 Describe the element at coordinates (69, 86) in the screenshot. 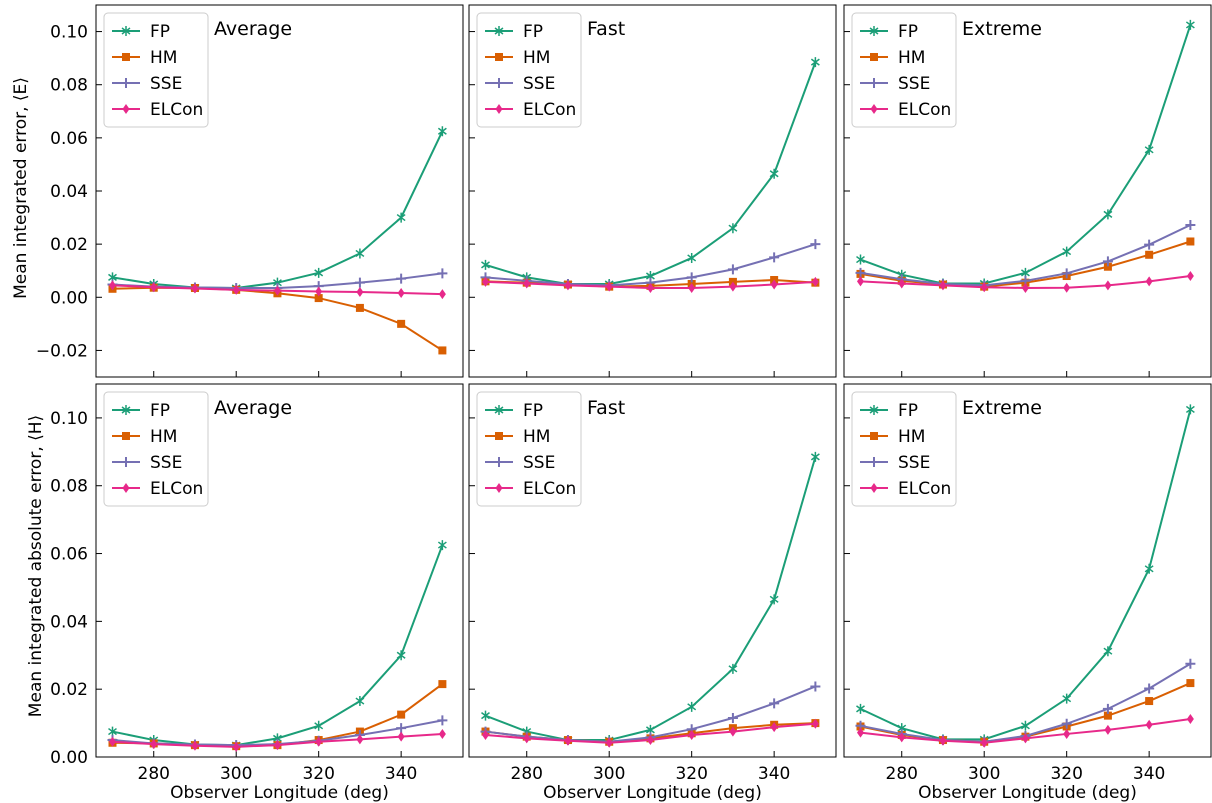

I see `y-tick-label: 0.08` at that location.